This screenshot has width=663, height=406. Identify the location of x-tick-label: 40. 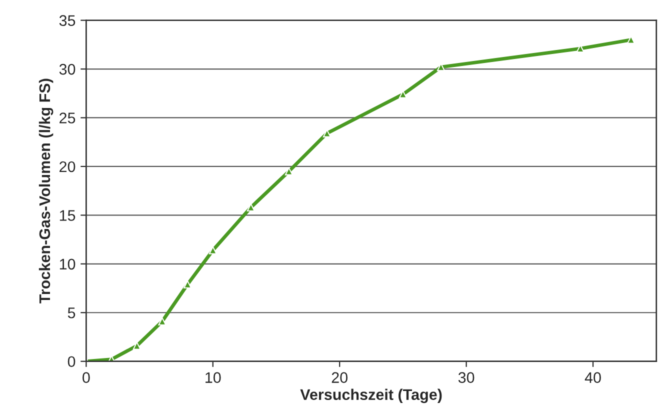
(592, 377).